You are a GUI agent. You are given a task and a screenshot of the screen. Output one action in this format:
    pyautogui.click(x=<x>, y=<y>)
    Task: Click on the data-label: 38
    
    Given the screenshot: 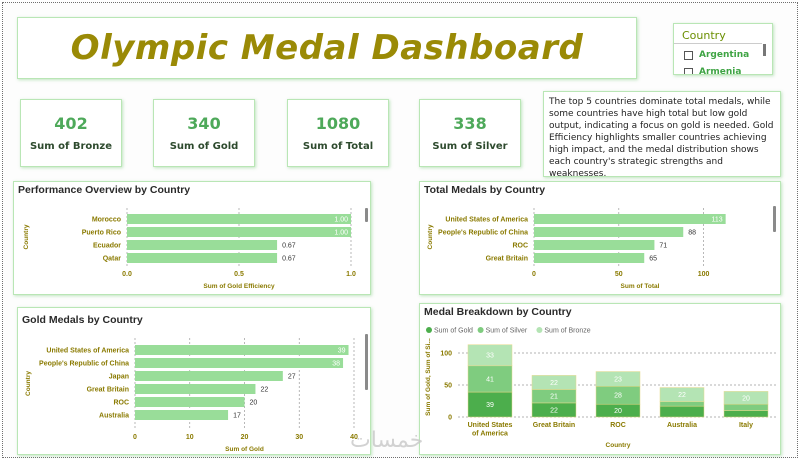 What is the action you would take?
    pyautogui.click(x=336, y=364)
    